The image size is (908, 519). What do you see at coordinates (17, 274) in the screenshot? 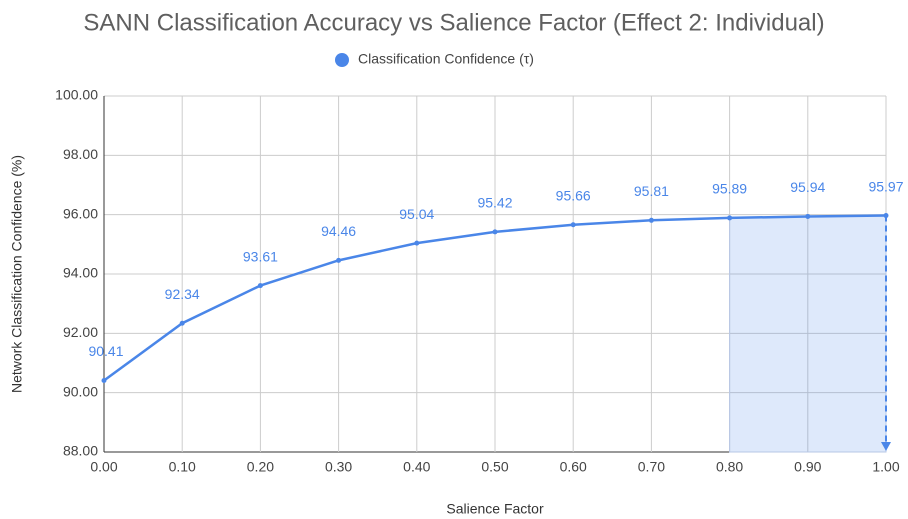
I see `y-axis-label: Network Classification Confidence (%)` at bounding box center [17, 274].